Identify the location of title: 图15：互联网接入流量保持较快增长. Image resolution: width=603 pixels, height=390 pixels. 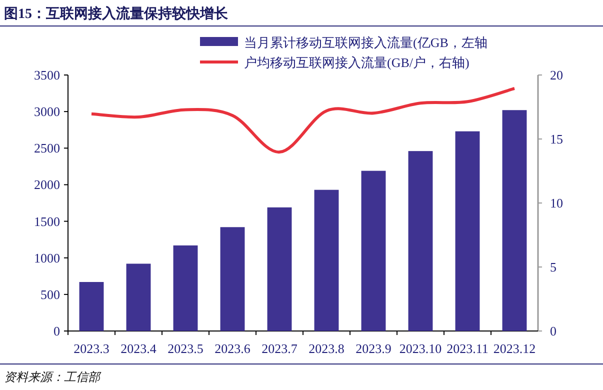
(116, 14).